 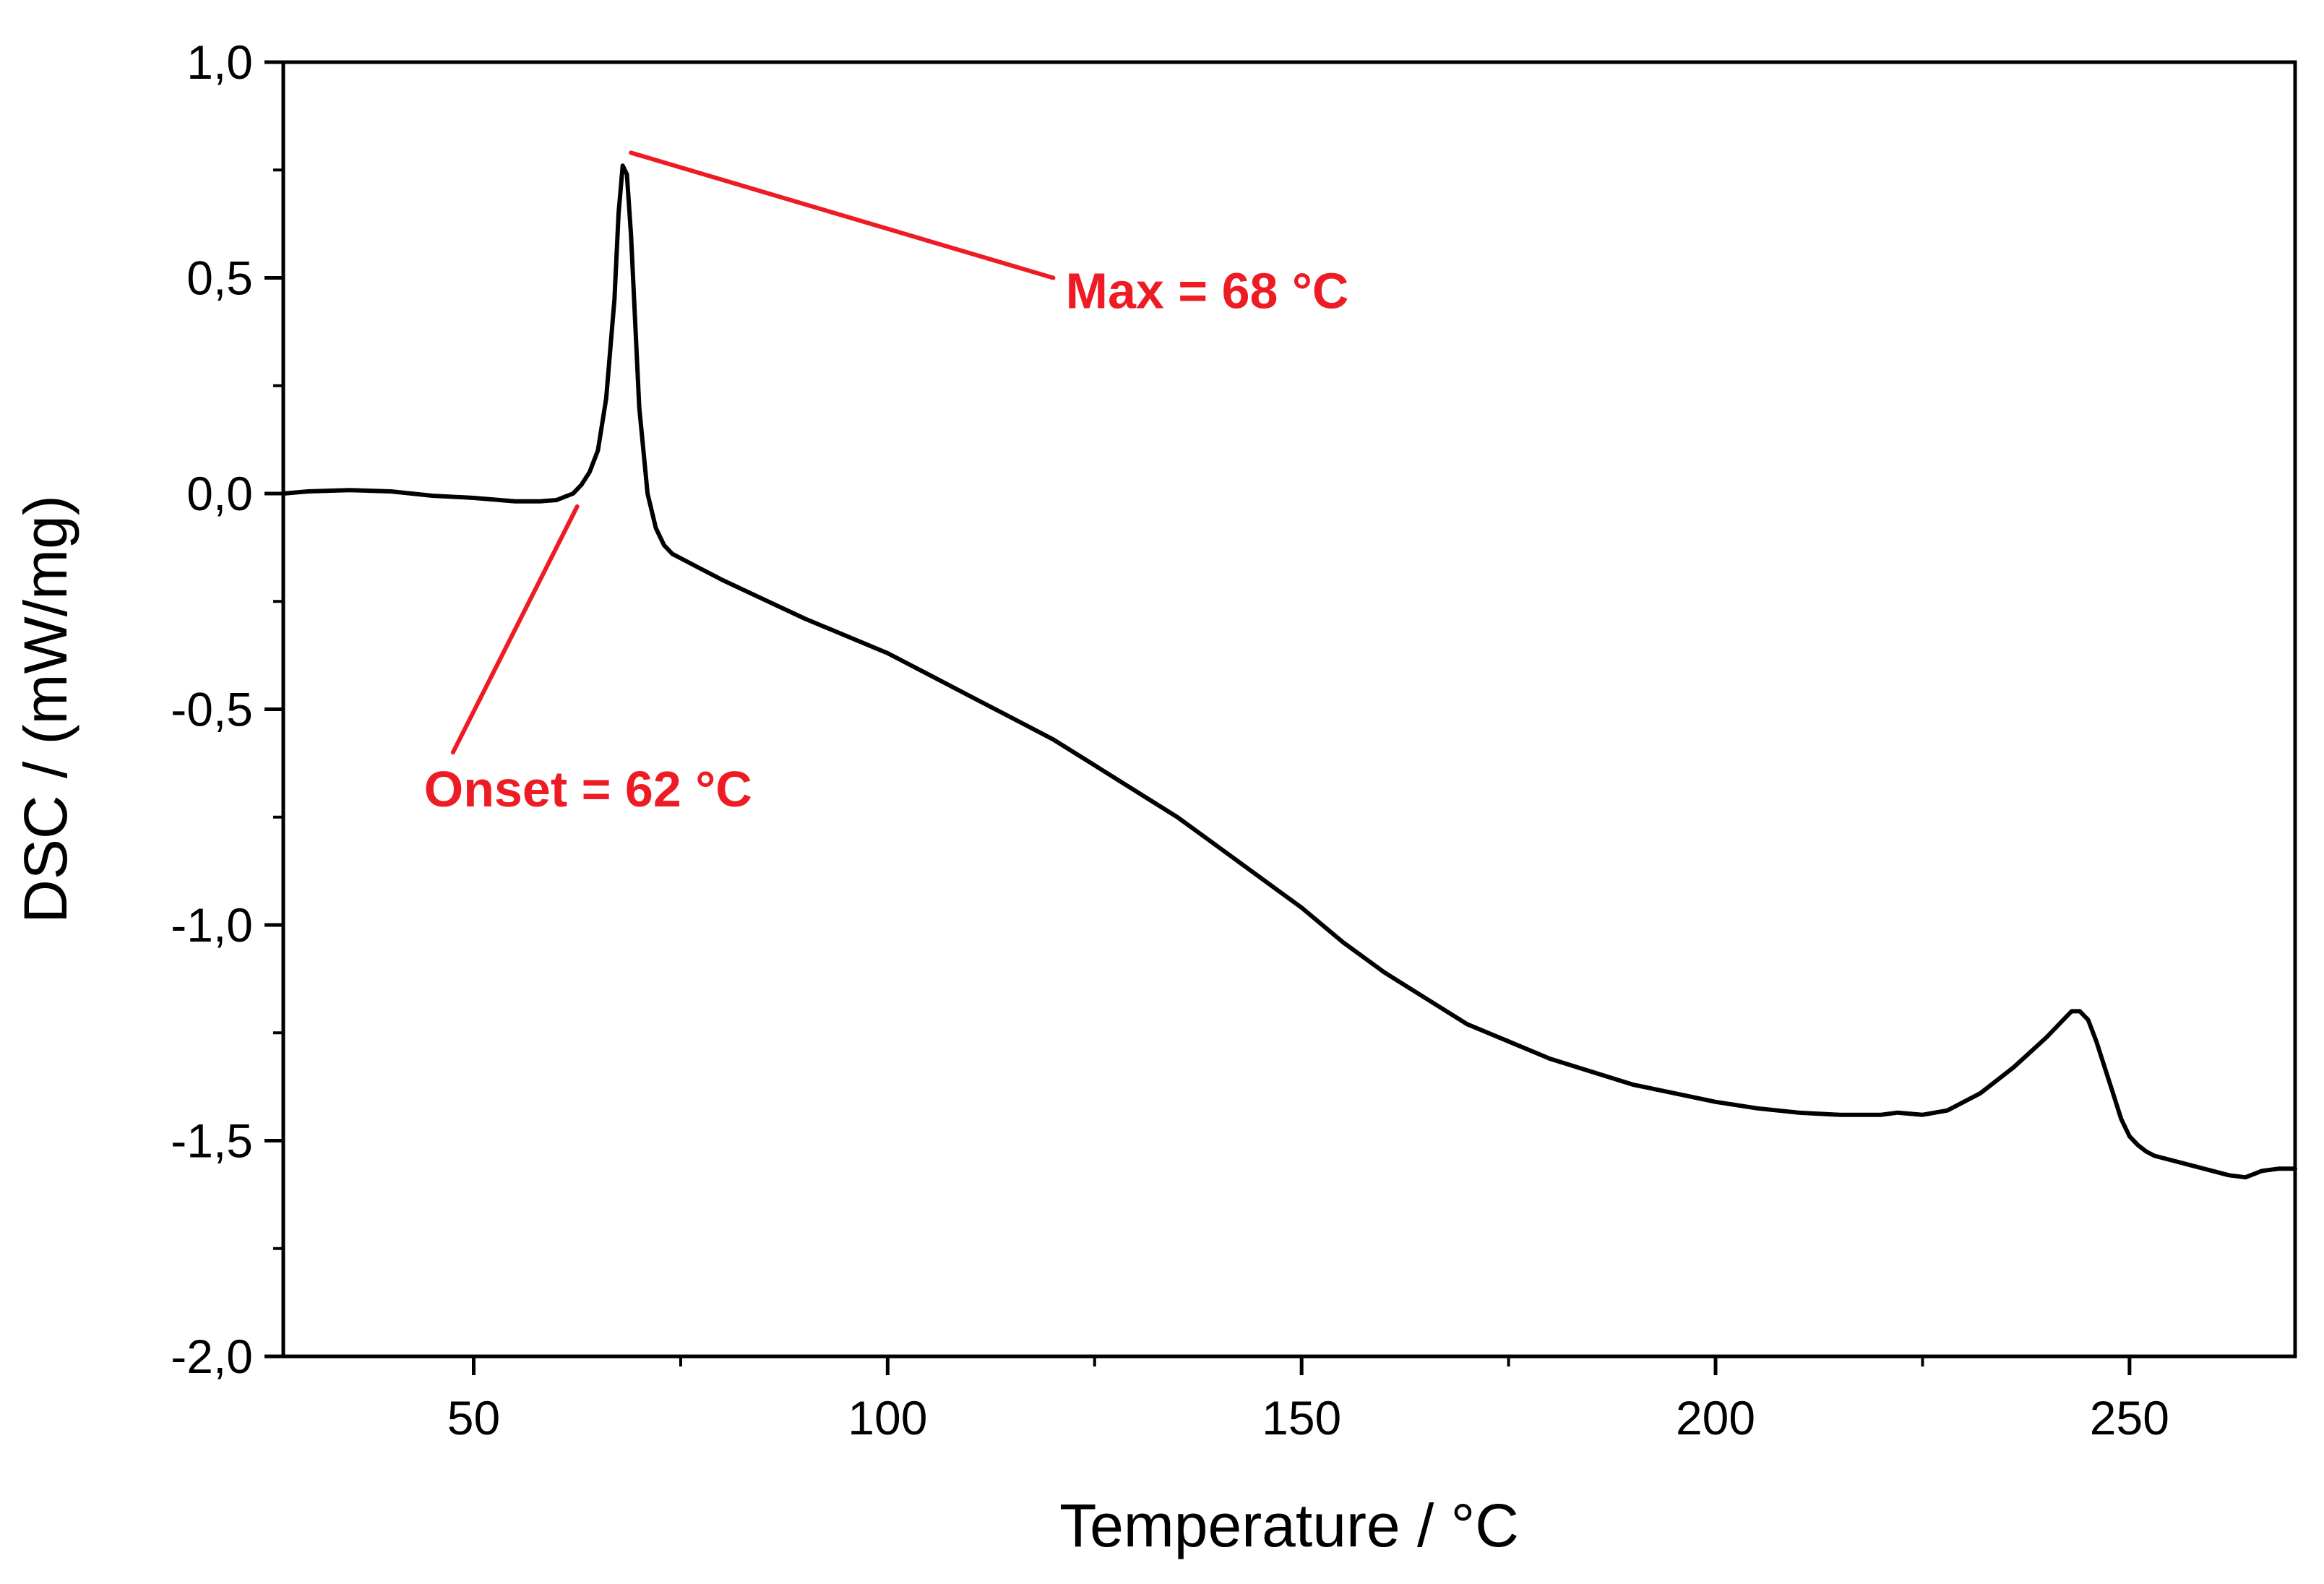 I want to click on x-tick-label: 150, so click(x=1301, y=1418).